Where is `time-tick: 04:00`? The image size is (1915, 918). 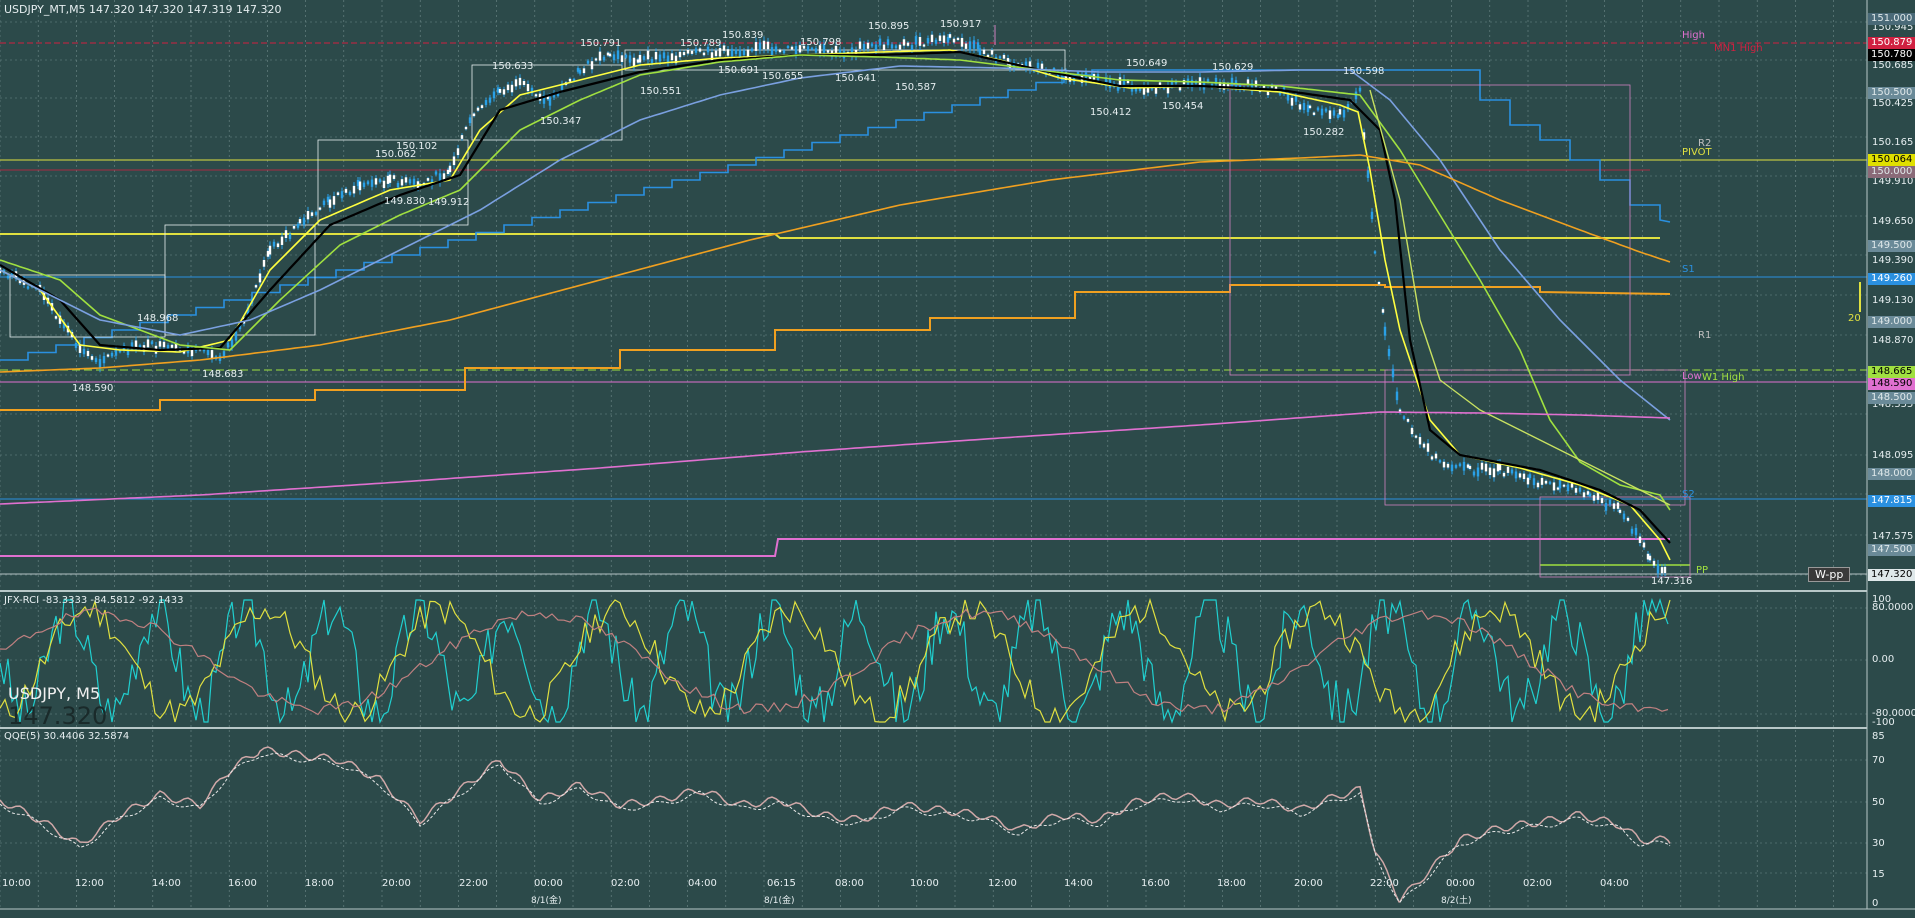 time-tick: 04:00 is located at coordinates (1614, 883).